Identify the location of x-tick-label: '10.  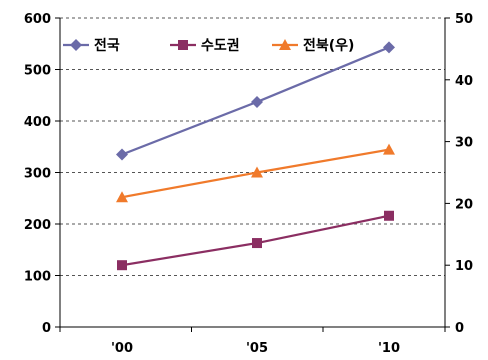
(389, 348).